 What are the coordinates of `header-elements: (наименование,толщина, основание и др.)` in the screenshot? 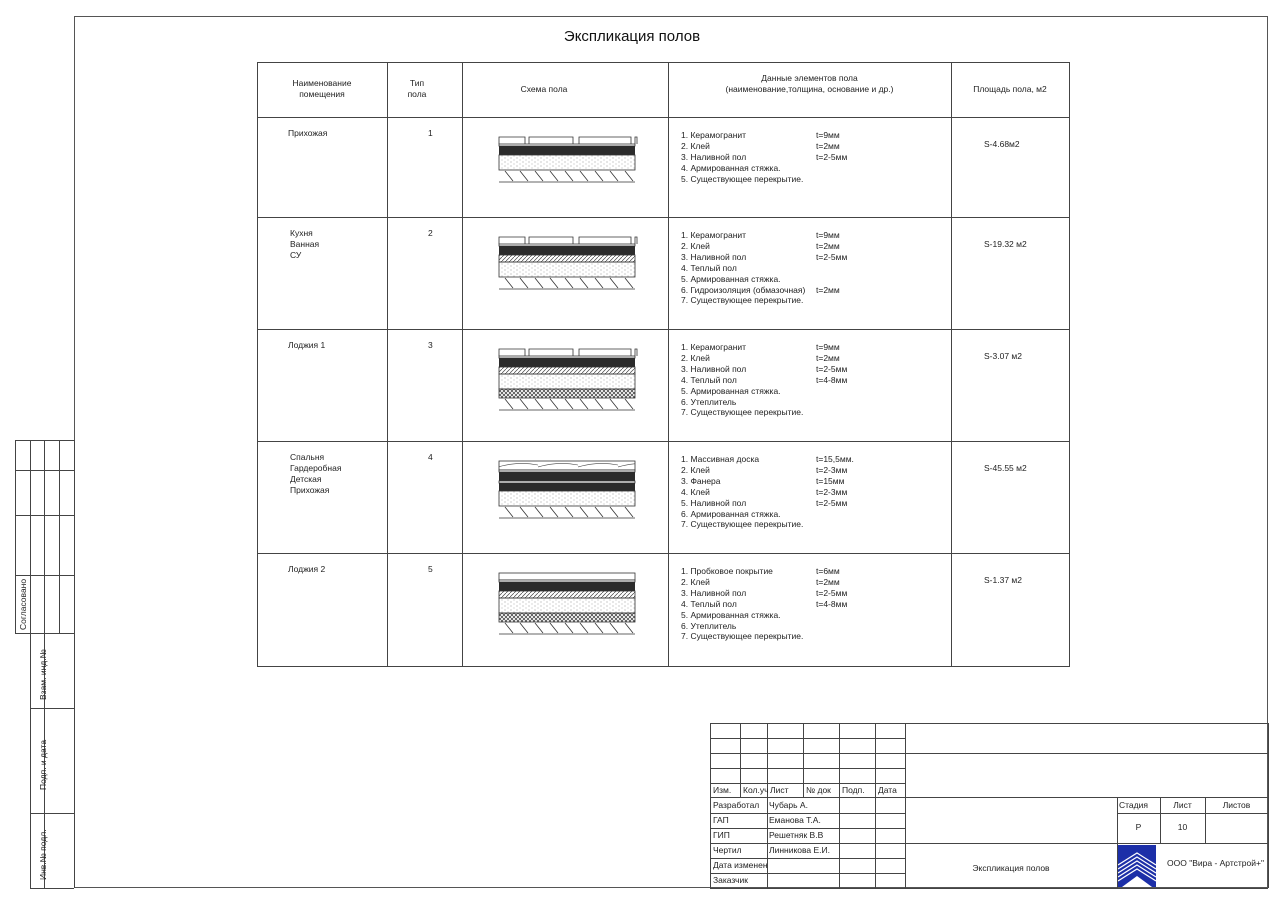 It's located at (809, 89).